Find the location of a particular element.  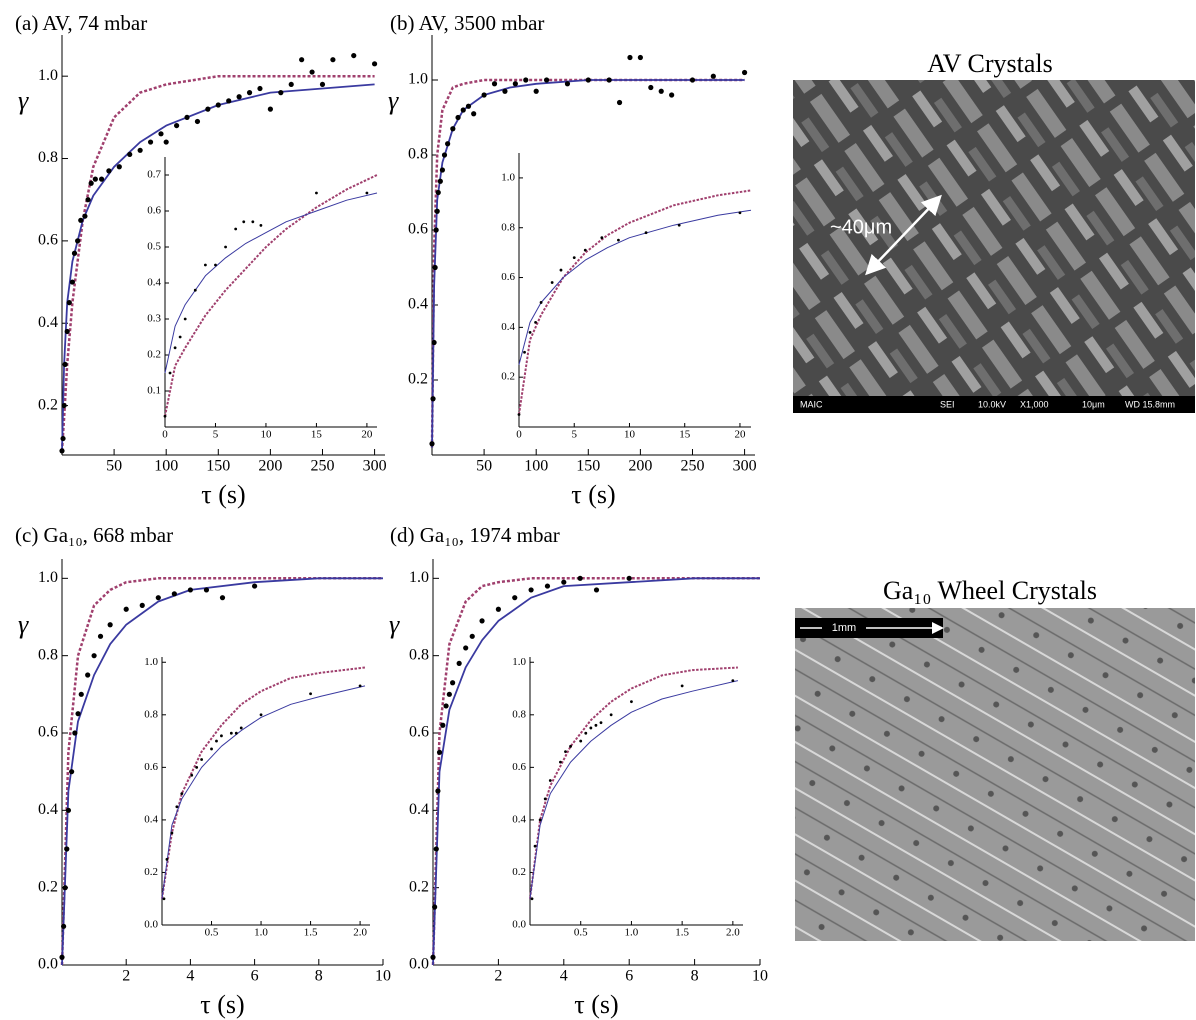

x-tick-label: 0 is located at coordinates (165, 435).